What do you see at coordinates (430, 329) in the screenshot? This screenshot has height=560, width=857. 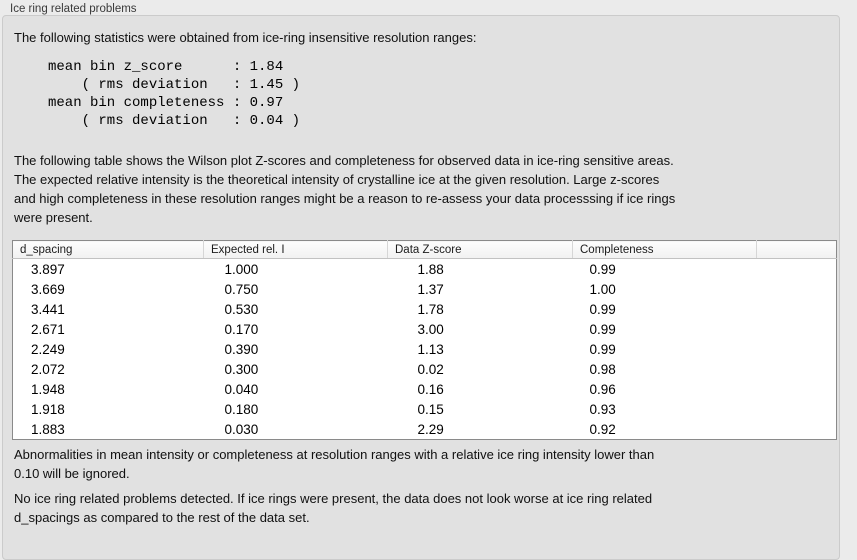 I see `table-cell: 3.00` at bounding box center [430, 329].